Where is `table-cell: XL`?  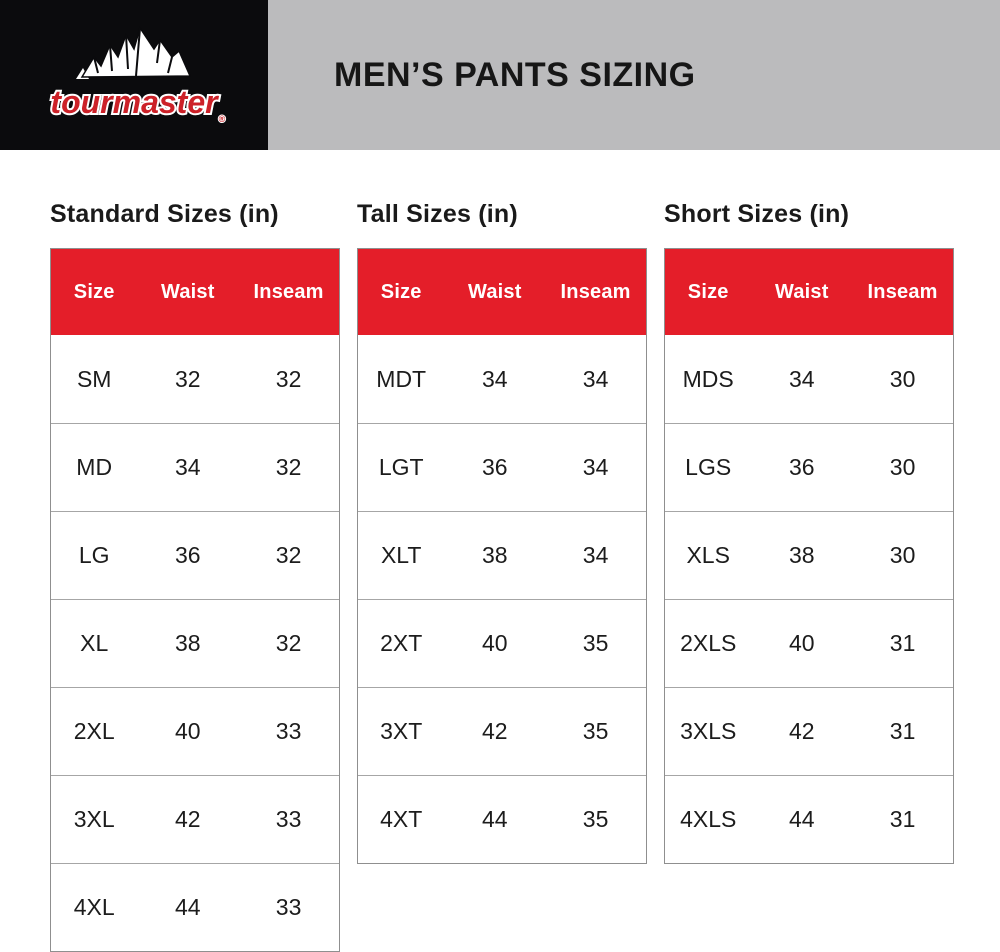 table-cell: XL is located at coordinates (94, 643).